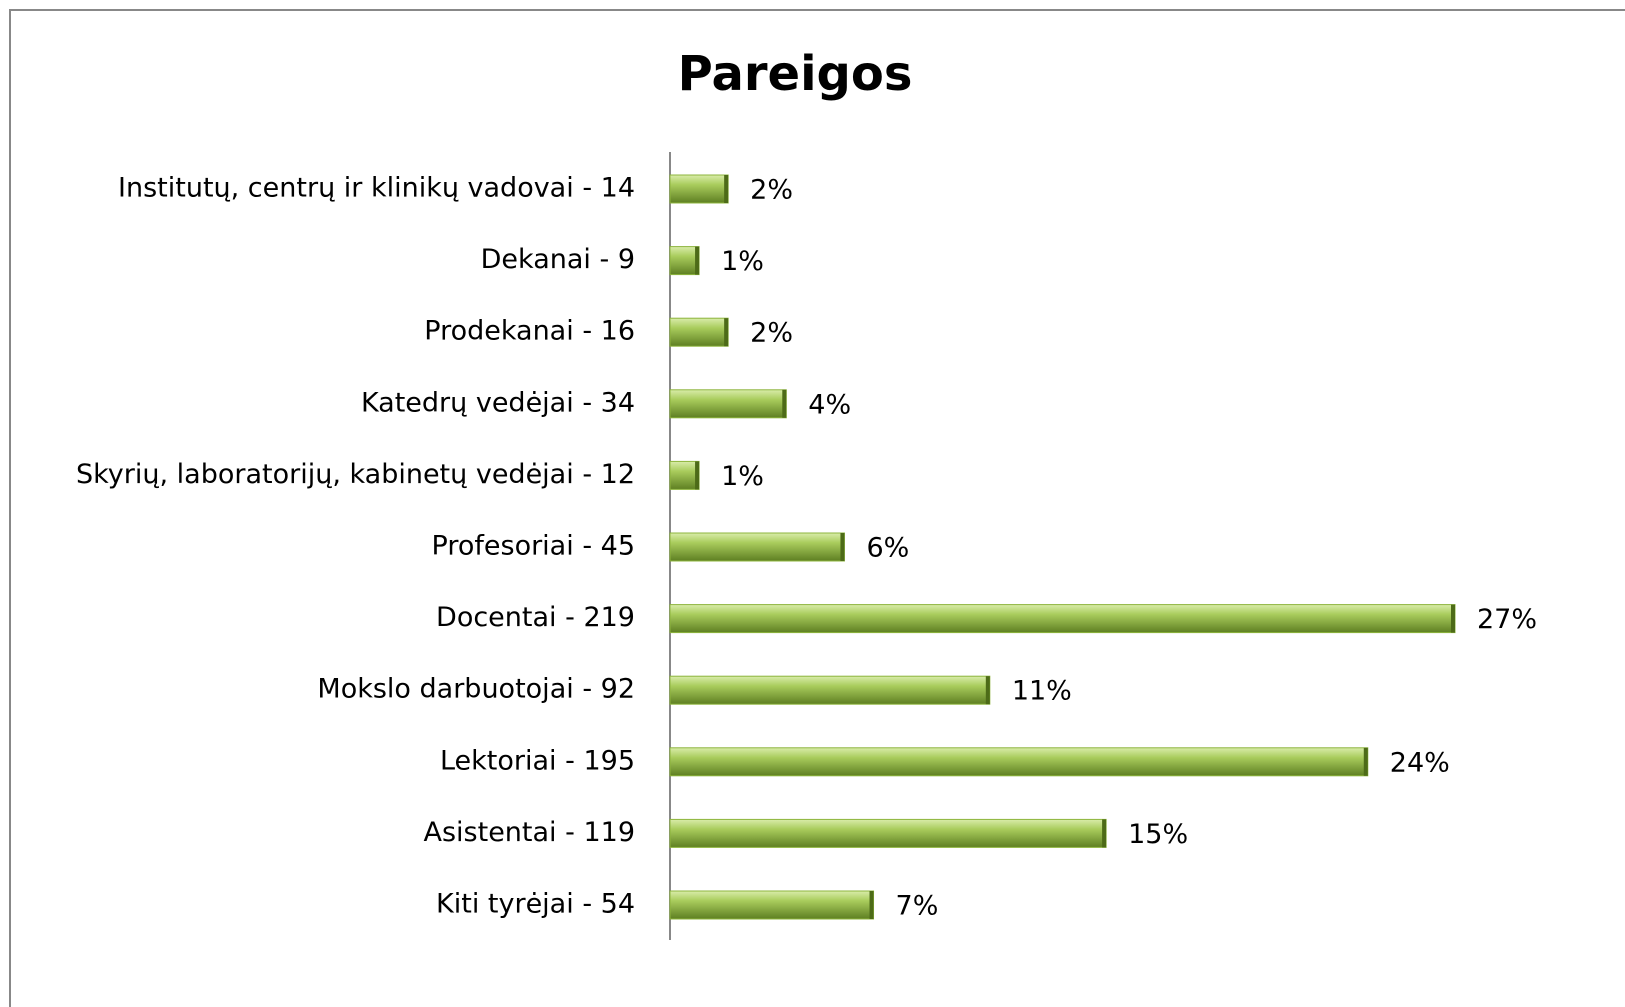  What do you see at coordinates (829, 404) in the screenshot?
I see `data-label: 4%` at bounding box center [829, 404].